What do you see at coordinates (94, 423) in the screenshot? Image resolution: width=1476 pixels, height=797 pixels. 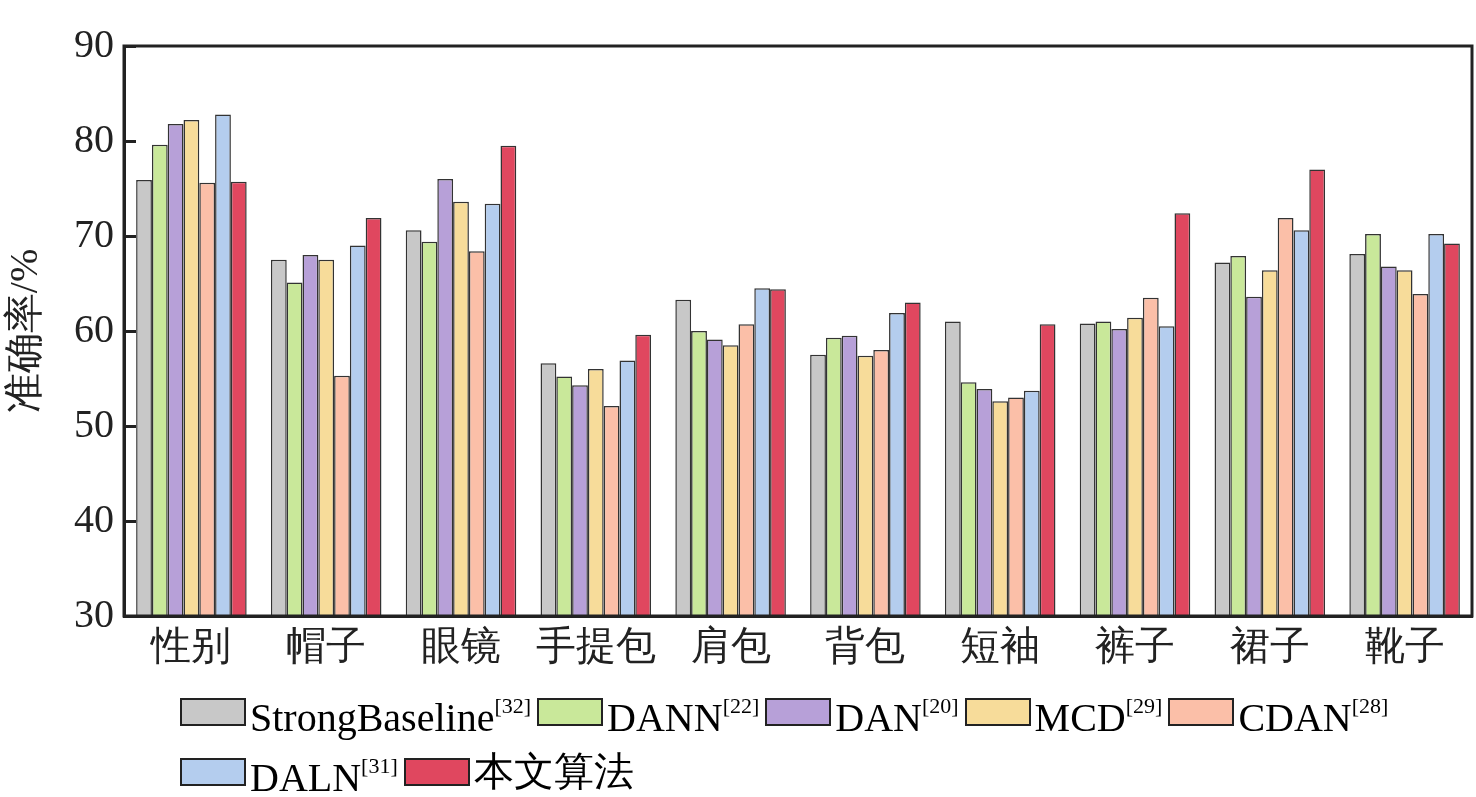 I see `y-tick-label: 50` at bounding box center [94, 423].